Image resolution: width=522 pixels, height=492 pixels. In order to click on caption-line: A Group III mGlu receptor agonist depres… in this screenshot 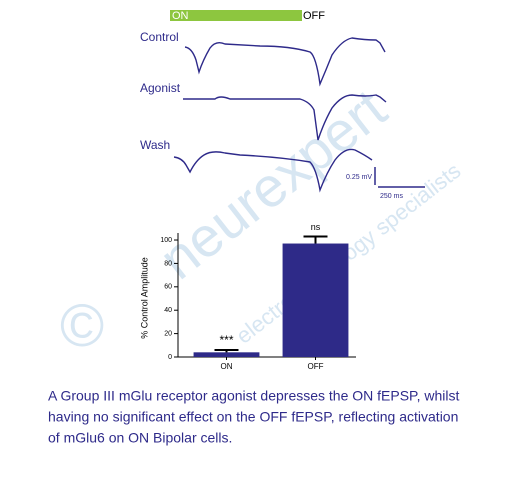, I will do `click(253, 396)`.